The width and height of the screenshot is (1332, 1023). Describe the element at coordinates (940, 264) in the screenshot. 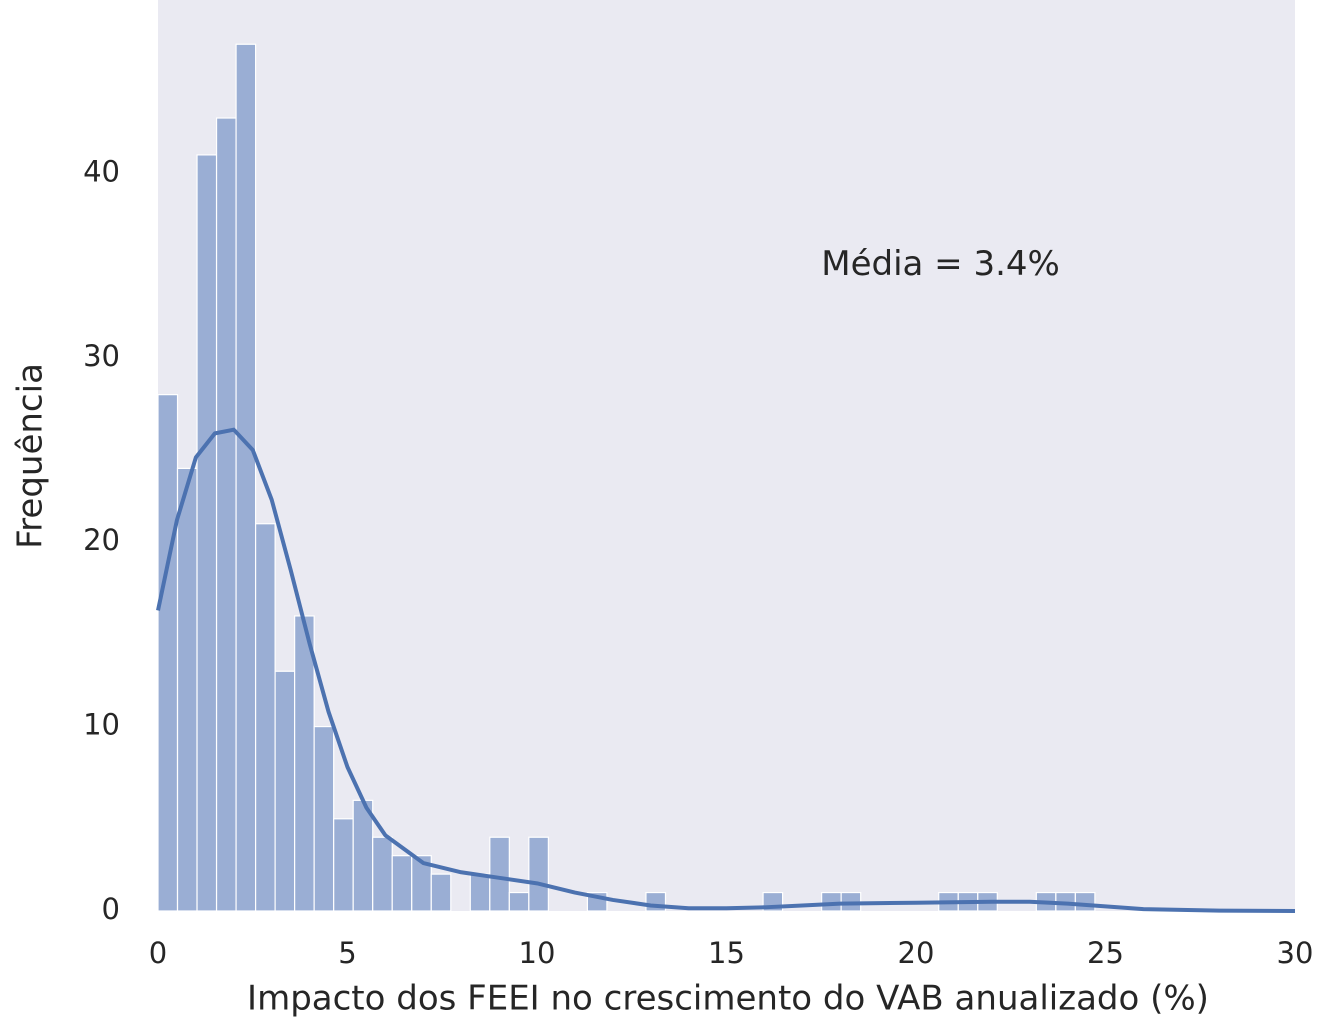

I see `annotation: Média = 3.4%` at that location.